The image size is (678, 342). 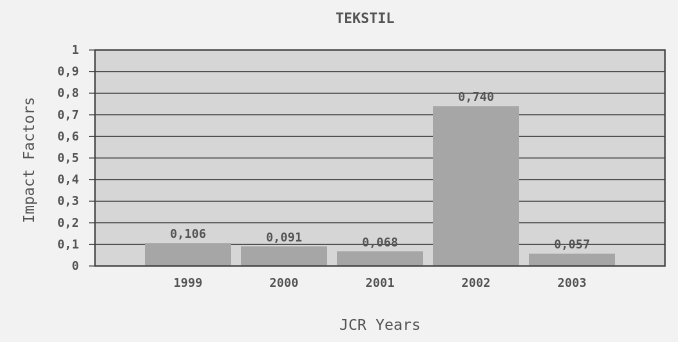 What do you see at coordinates (572, 260) in the screenshot?
I see `bar-2003` at bounding box center [572, 260].